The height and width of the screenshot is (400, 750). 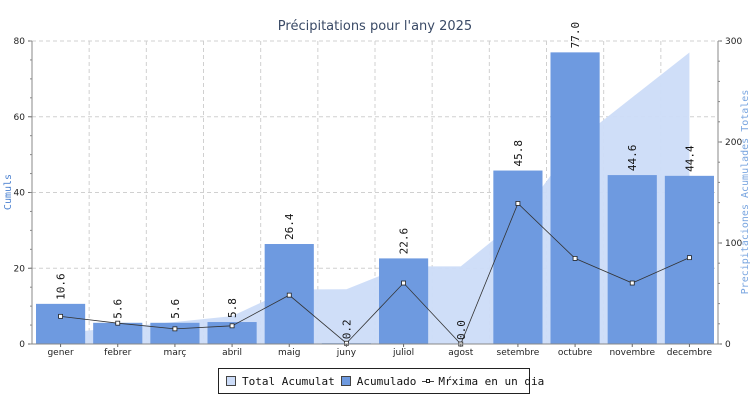 What do you see at coordinates (428, 381) in the screenshot?
I see `legend-swatch-line` at bounding box center [428, 381].